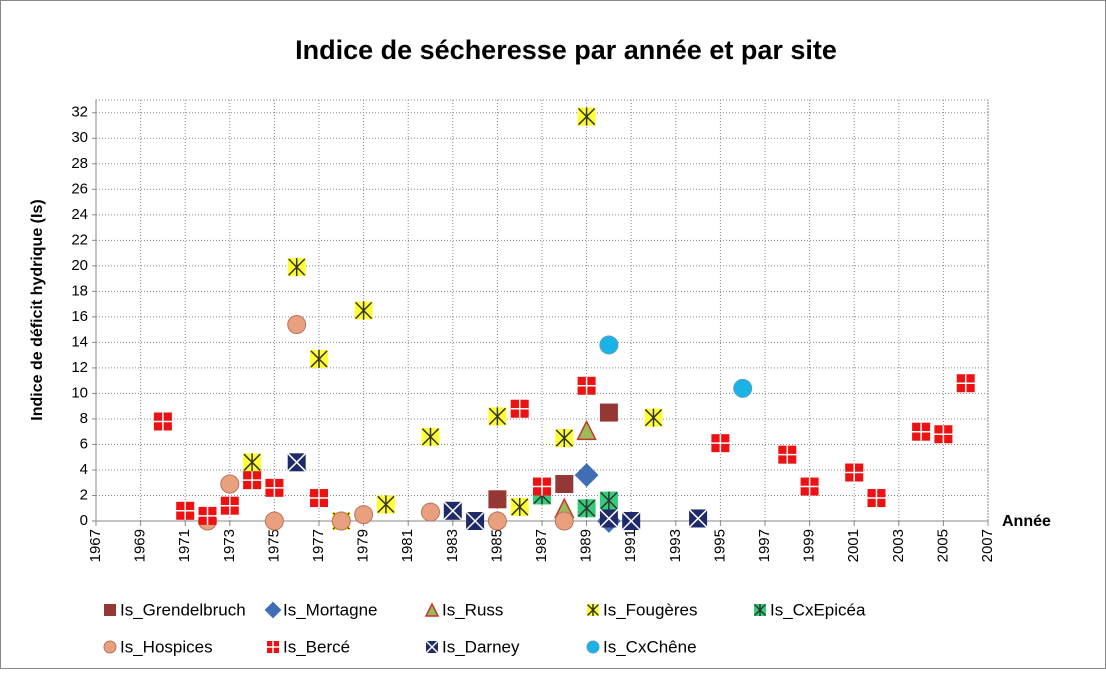  What do you see at coordinates (184, 545) in the screenshot?
I see `x-tick-label: 1971` at bounding box center [184, 545].